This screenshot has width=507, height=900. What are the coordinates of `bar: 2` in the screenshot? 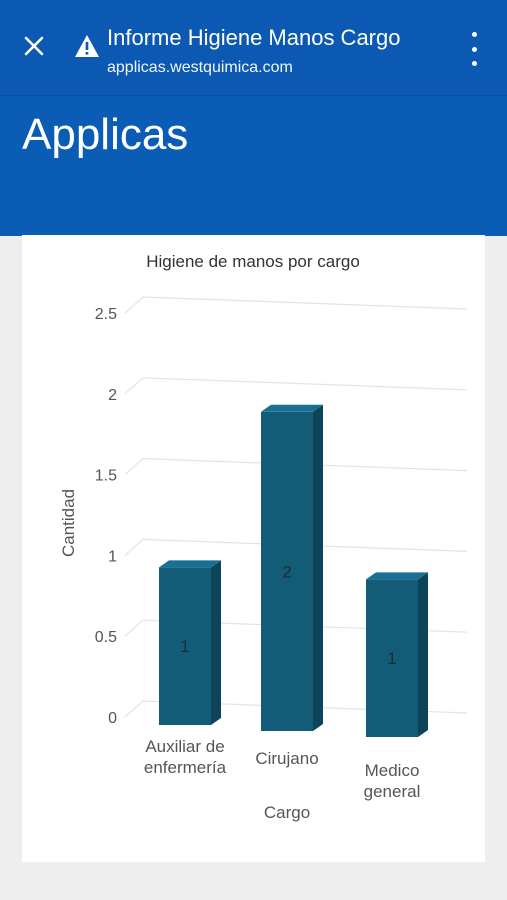 It's located at (292, 567).